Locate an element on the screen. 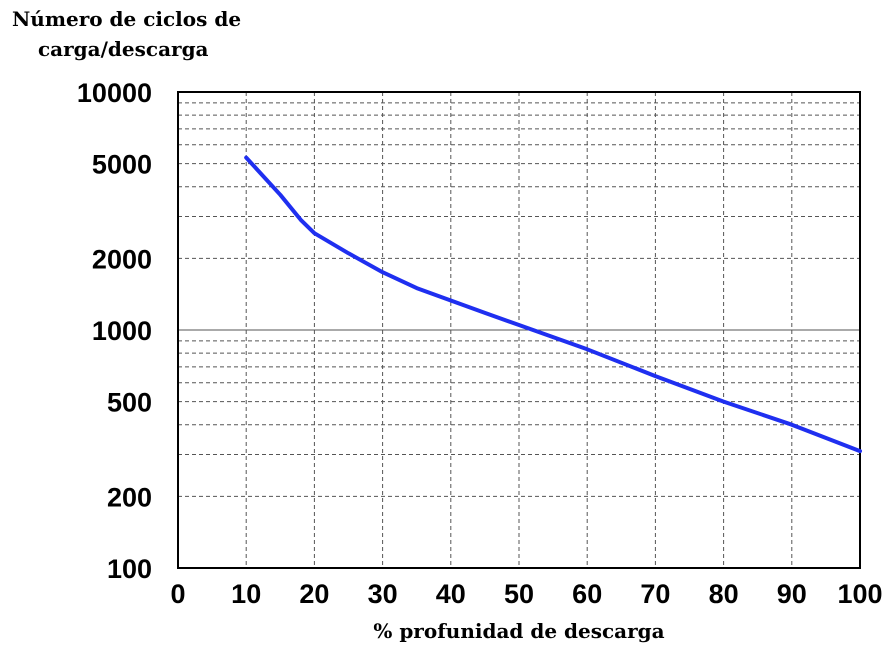 The height and width of the screenshot is (645, 891). y-axis-label-line-2: carga/descarga is located at coordinates (123, 49).